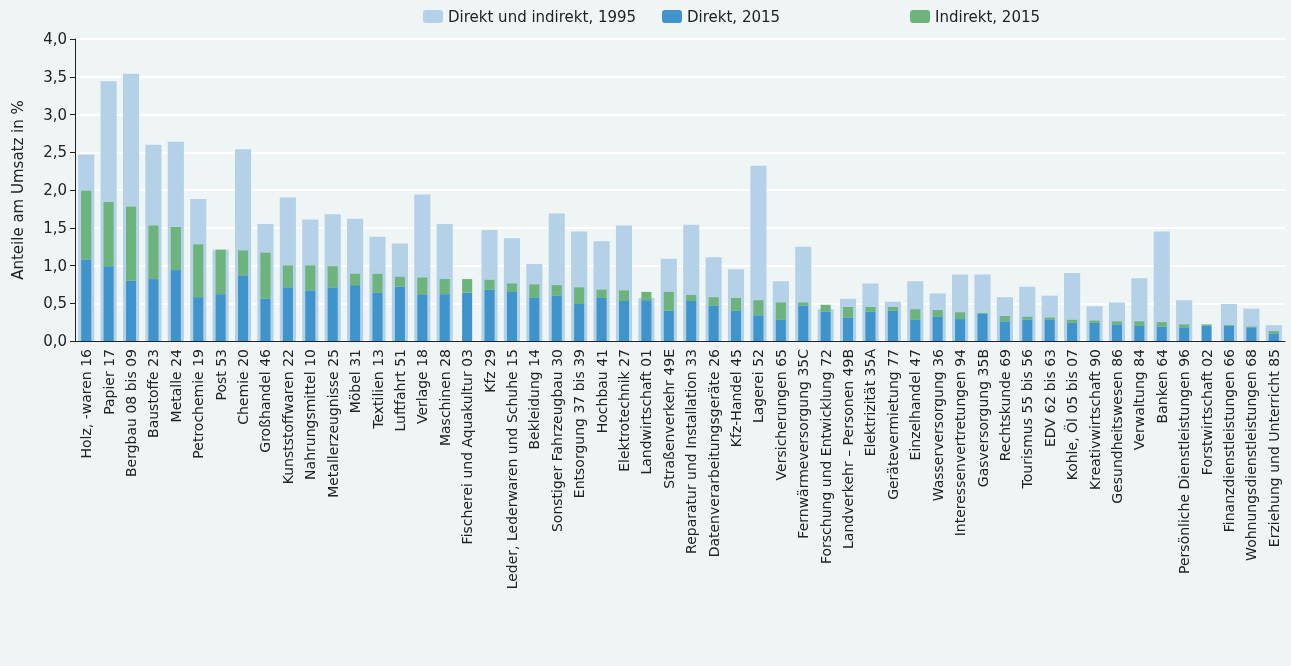  I want to click on x-tick-label: Entsorgung 37 bis 39, so click(579, 424).